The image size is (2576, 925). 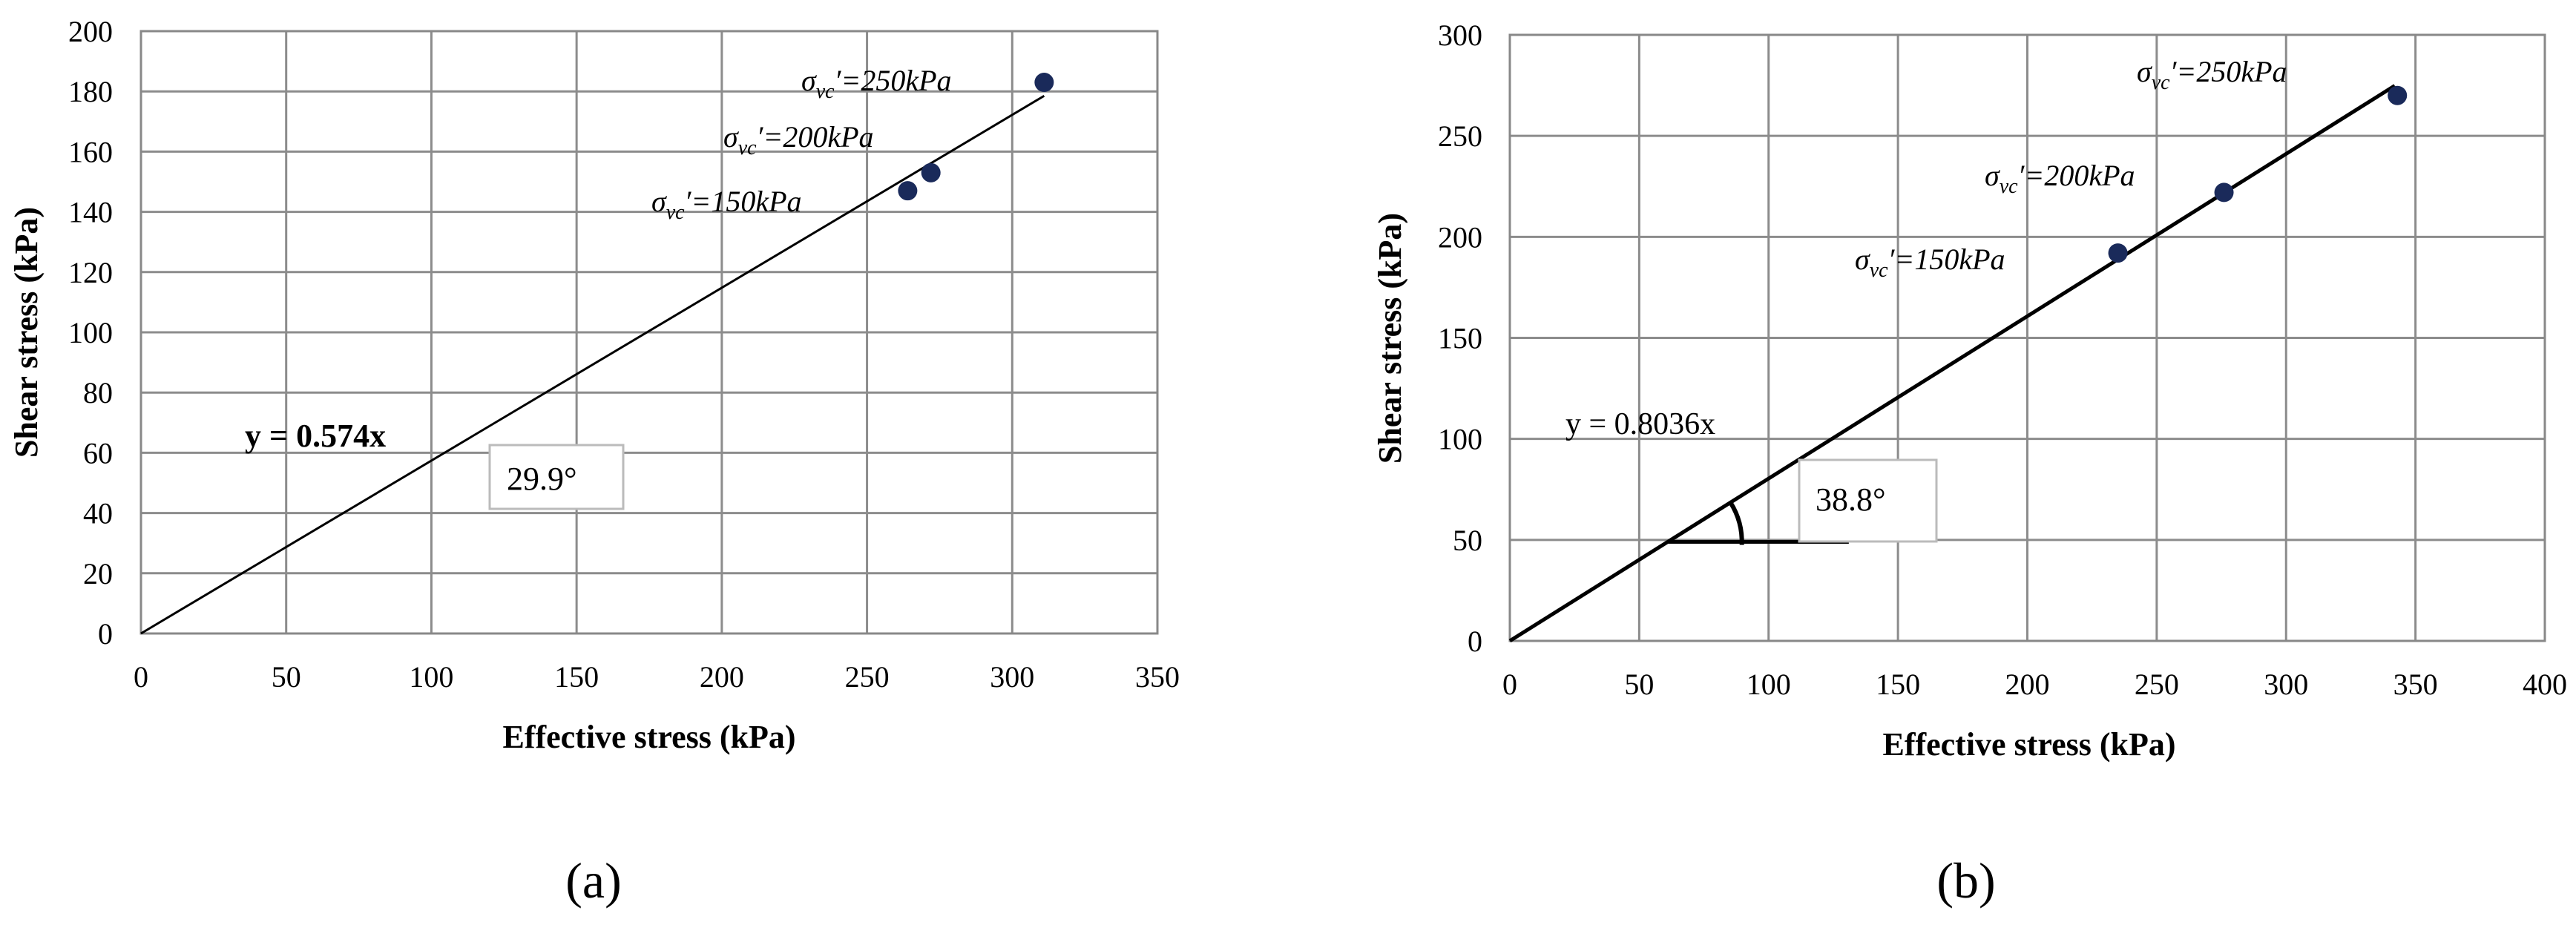 I want to click on panel-a-trendline-equation: y = 0.574x, so click(x=315, y=436).